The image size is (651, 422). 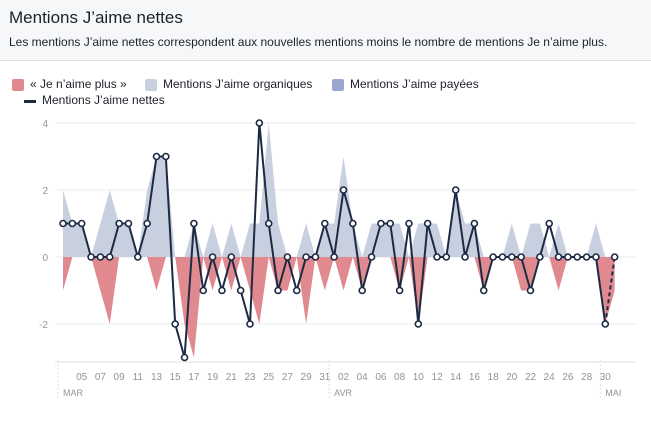 I want to click on net-line-partial, so click(x=610, y=290).